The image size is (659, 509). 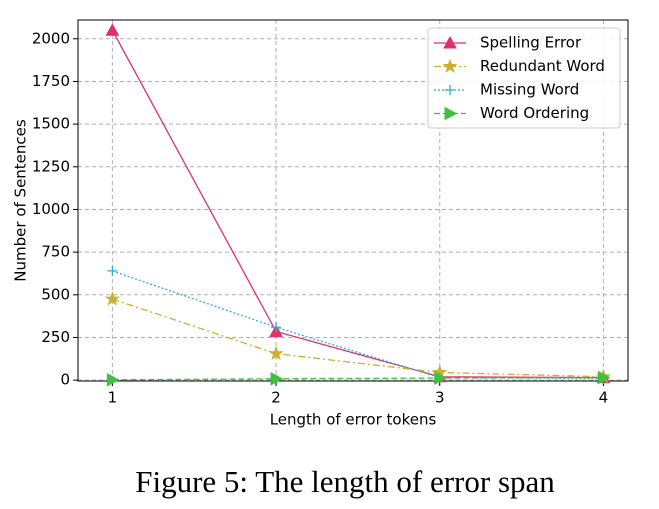 What do you see at coordinates (534, 113) in the screenshot?
I see `legend-label: Word Ordering` at bounding box center [534, 113].